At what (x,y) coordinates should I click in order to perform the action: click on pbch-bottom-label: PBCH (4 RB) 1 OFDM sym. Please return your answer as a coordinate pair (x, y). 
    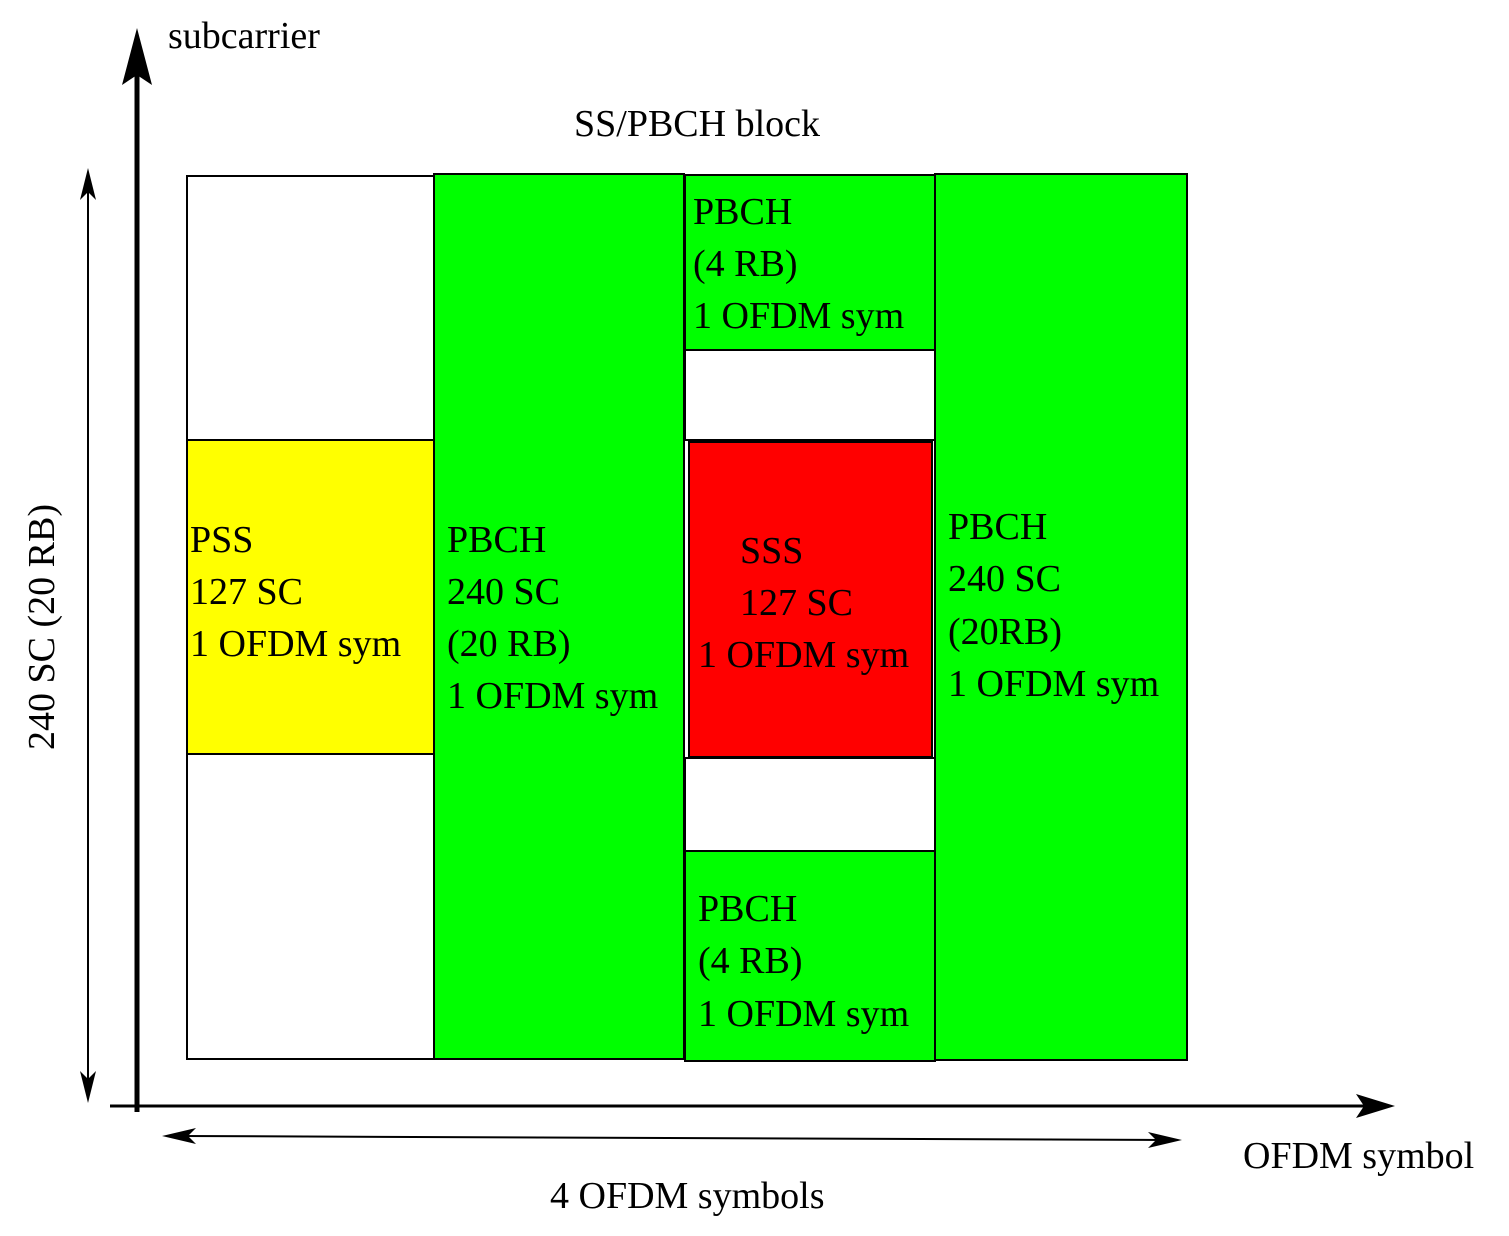
    Looking at the image, I should click on (803, 961).